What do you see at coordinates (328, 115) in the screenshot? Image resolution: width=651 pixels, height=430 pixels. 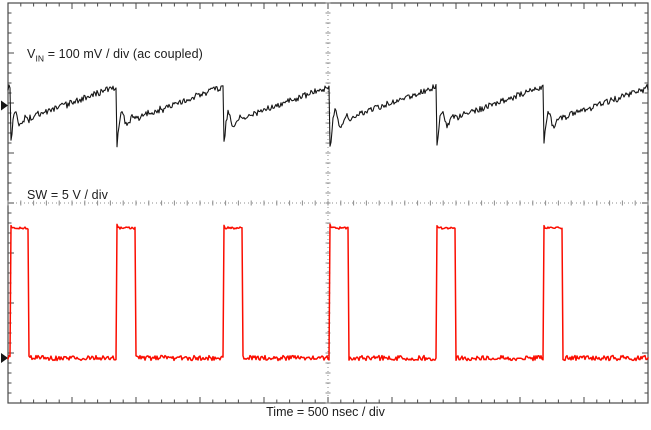 I see `vin-waveform-trace` at bounding box center [328, 115].